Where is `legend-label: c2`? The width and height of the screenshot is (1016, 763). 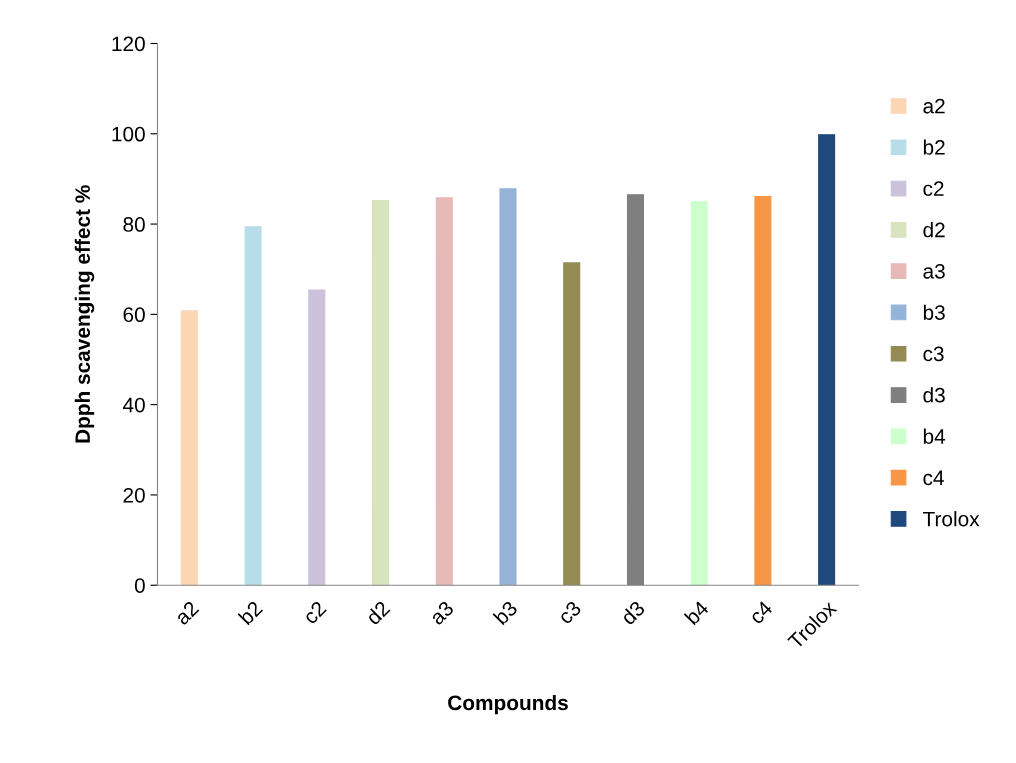
legend-label: c2 is located at coordinates (933, 189).